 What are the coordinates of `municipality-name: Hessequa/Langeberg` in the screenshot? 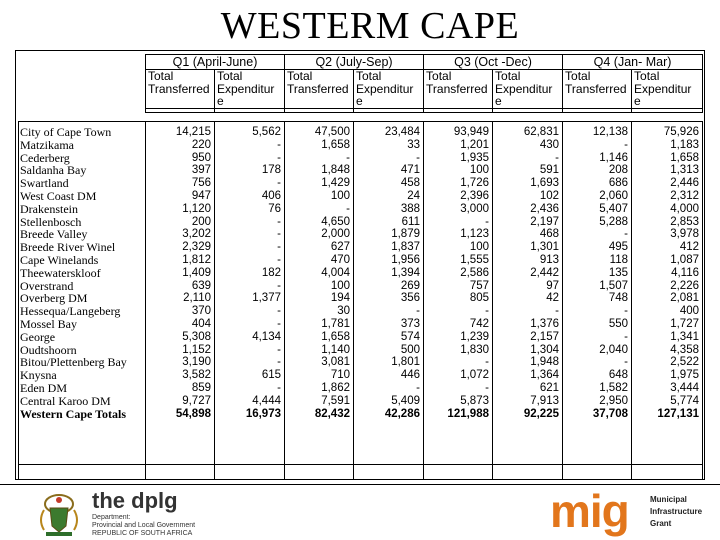 It's located at (70, 311).